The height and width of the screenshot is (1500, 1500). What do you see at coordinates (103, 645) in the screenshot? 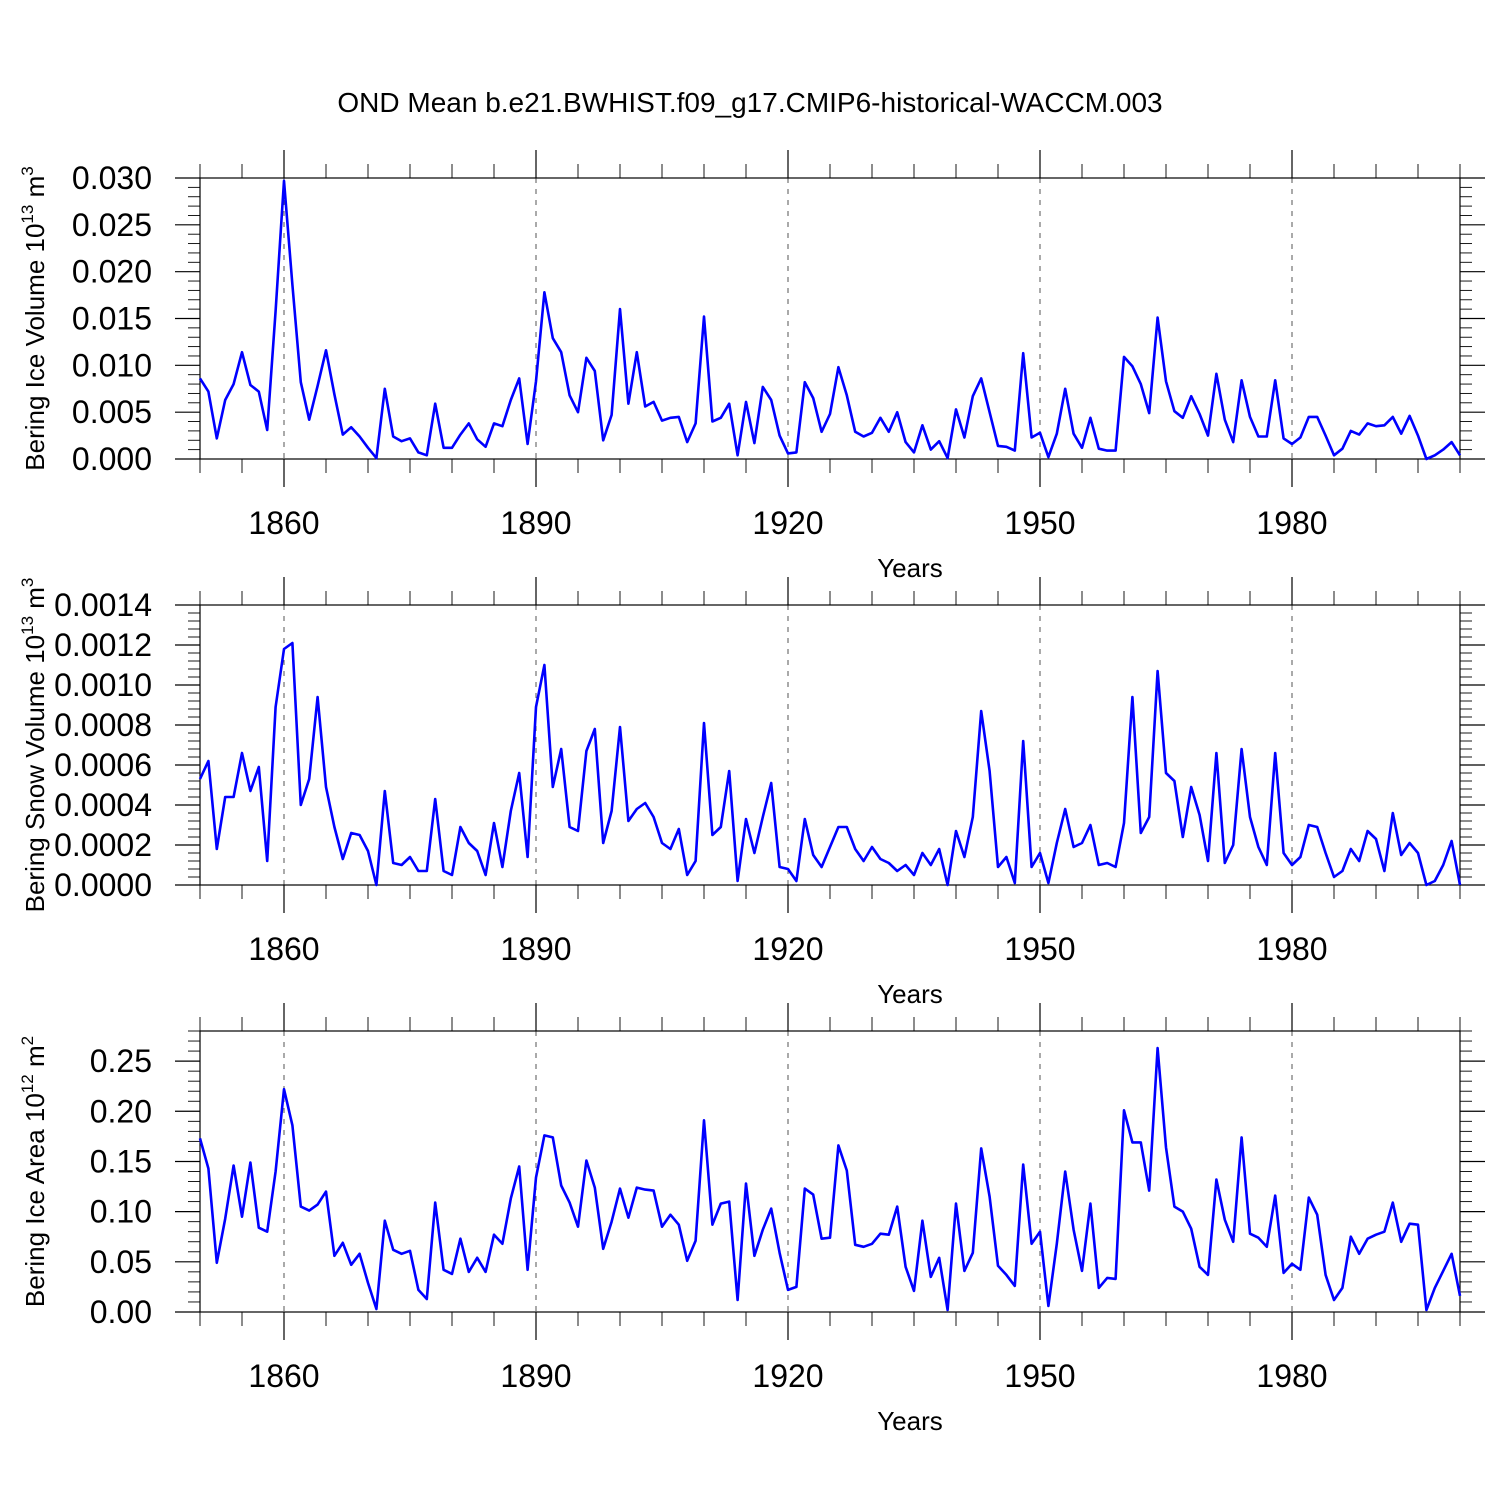
I see `y-tick-label: 0.0012` at bounding box center [103, 645].